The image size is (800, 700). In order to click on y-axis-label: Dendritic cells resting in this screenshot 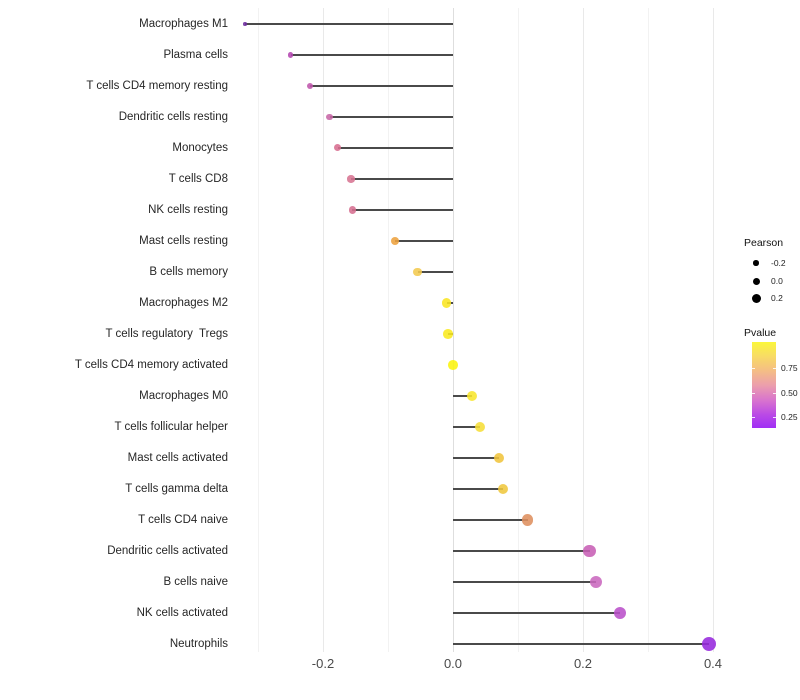, I will do `click(173, 117)`.